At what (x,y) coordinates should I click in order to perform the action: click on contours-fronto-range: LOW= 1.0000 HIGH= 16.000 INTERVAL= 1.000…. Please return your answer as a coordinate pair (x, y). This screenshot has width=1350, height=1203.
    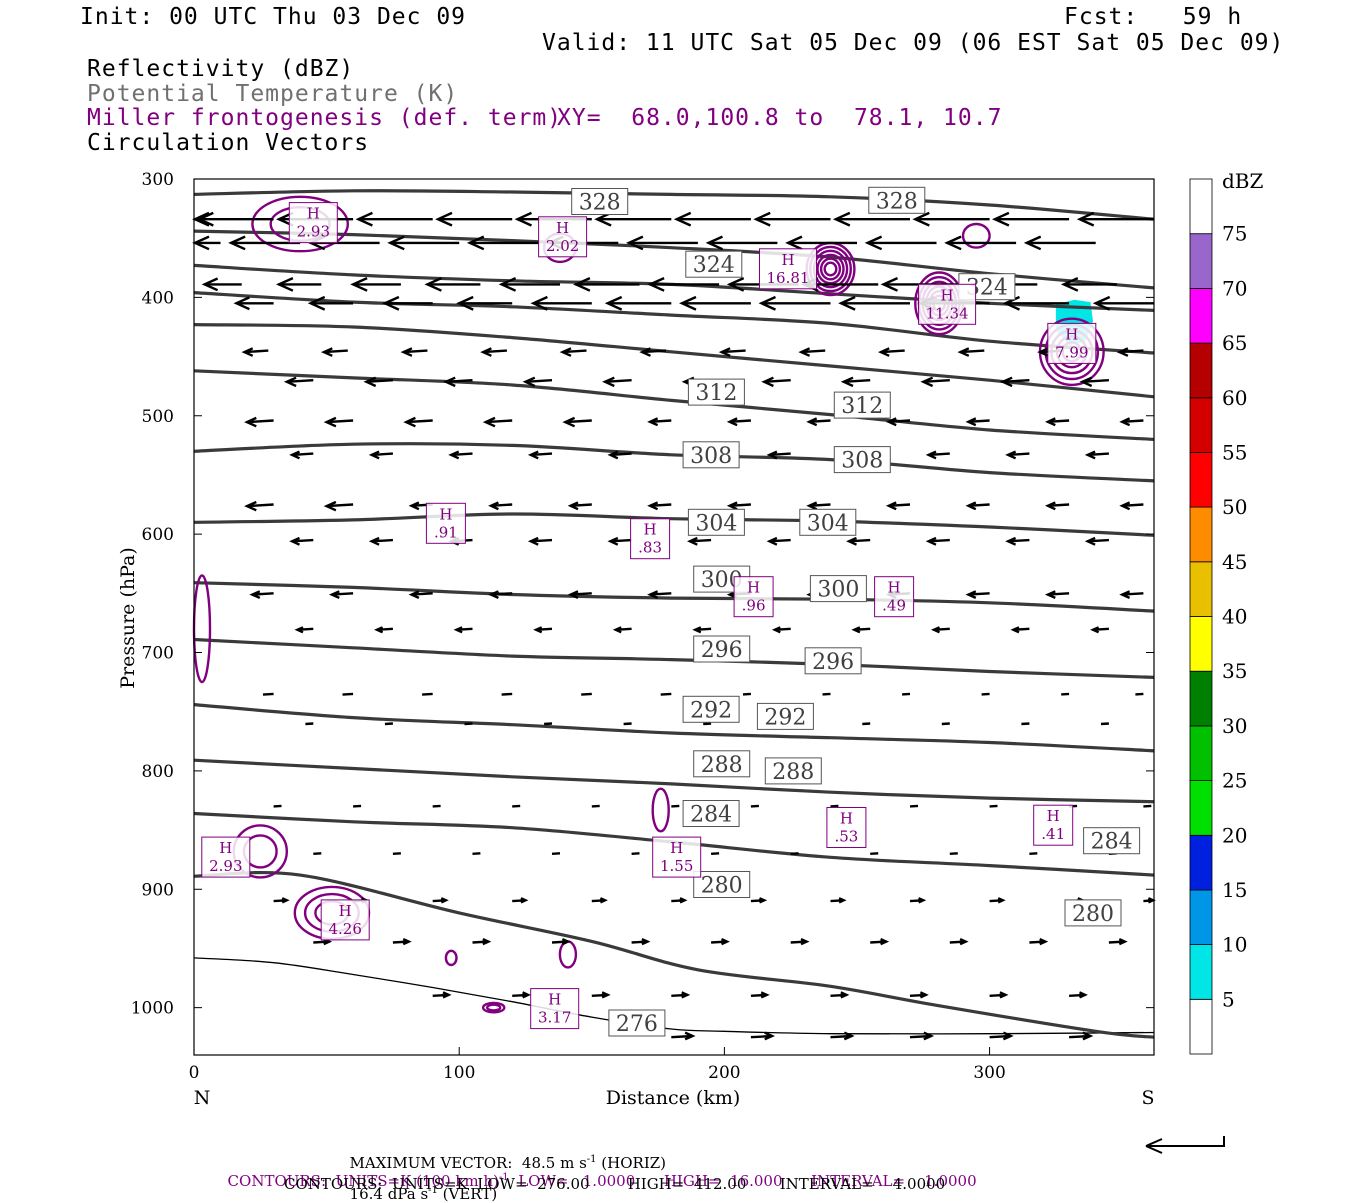
    Looking at the image, I should click on (742, 1181).